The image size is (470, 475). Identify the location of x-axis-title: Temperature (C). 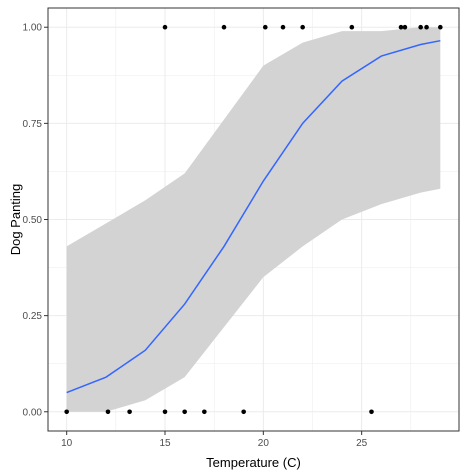
(253, 462).